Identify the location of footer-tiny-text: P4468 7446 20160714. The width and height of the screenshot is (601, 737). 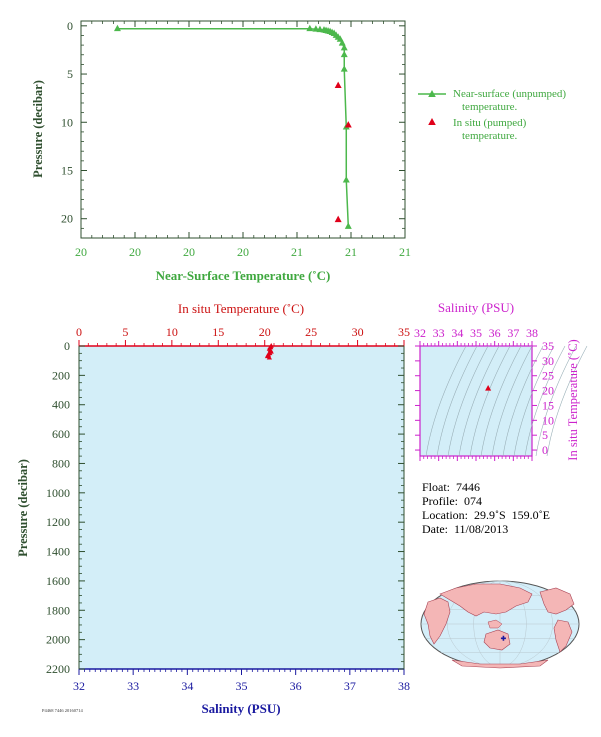
(63, 710).